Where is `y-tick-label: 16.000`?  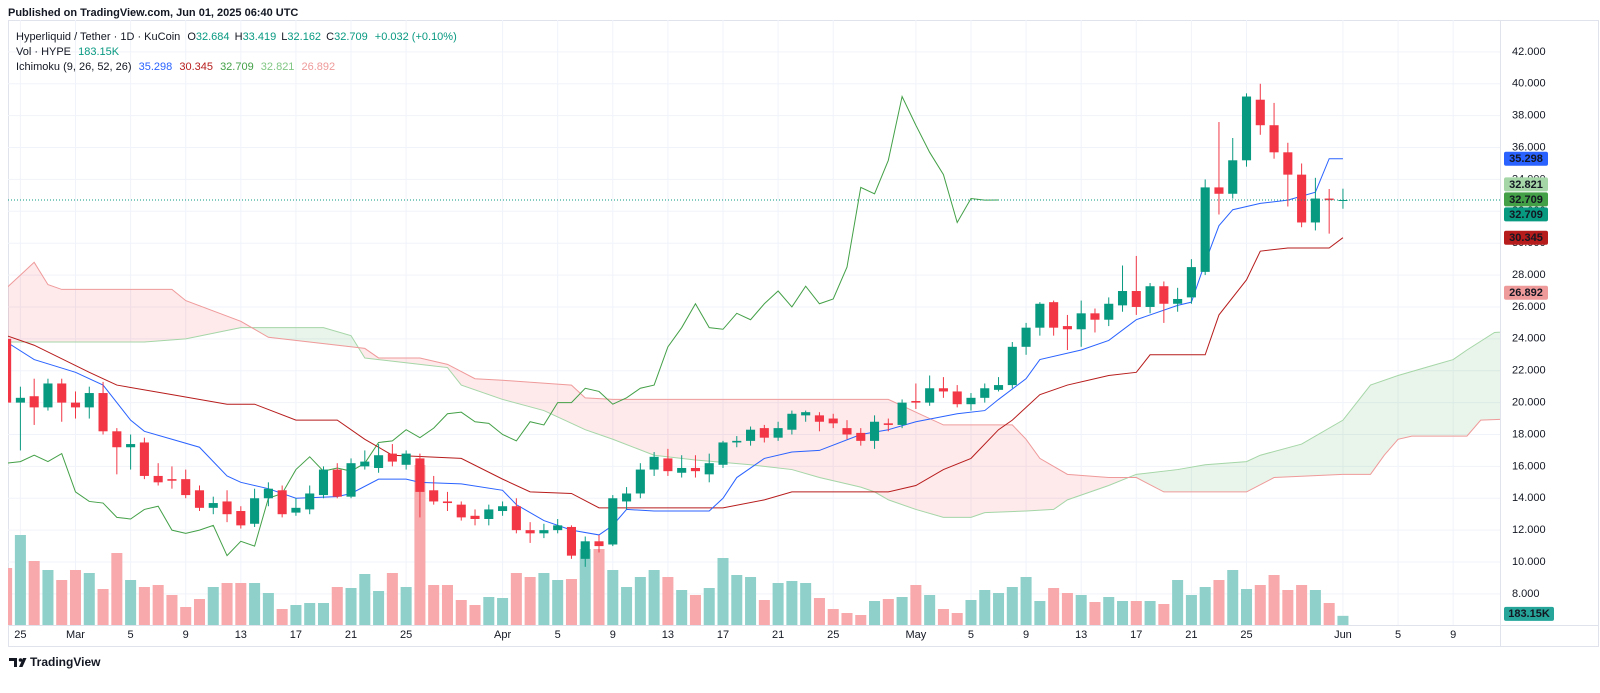 y-tick-label: 16.000 is located at coordinates (1529, 466).